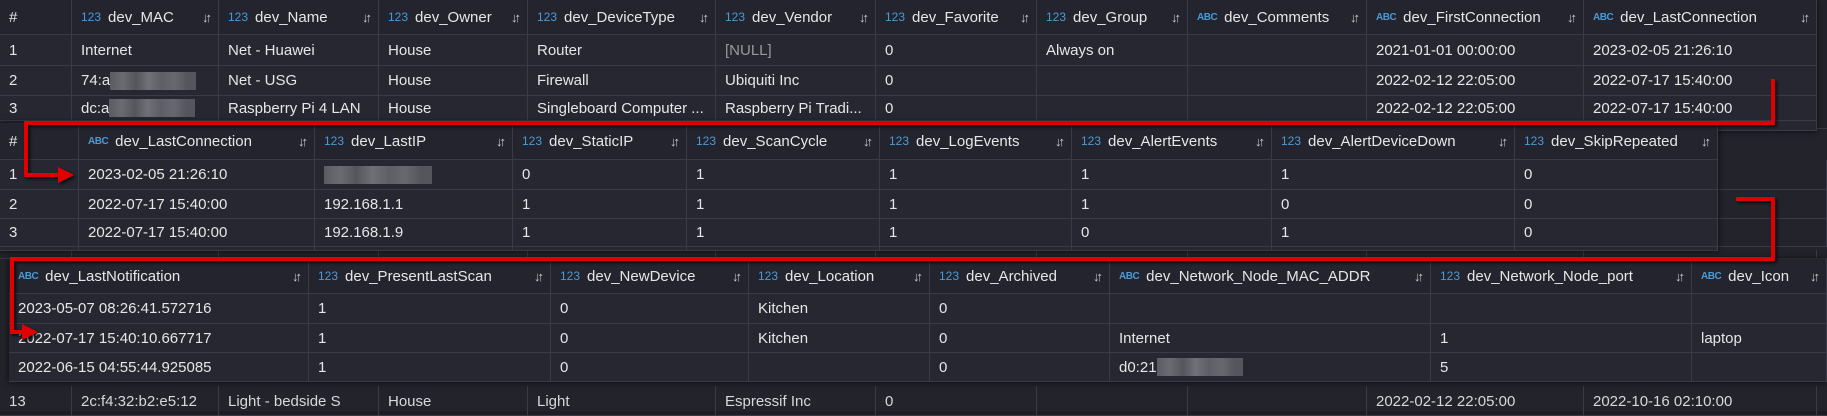 This screenshot has width=1827, height=416. I want to click on table-row: 2023-05-07 08:26:41.572716 1 0 Kitchen 0, so click(918, 309).